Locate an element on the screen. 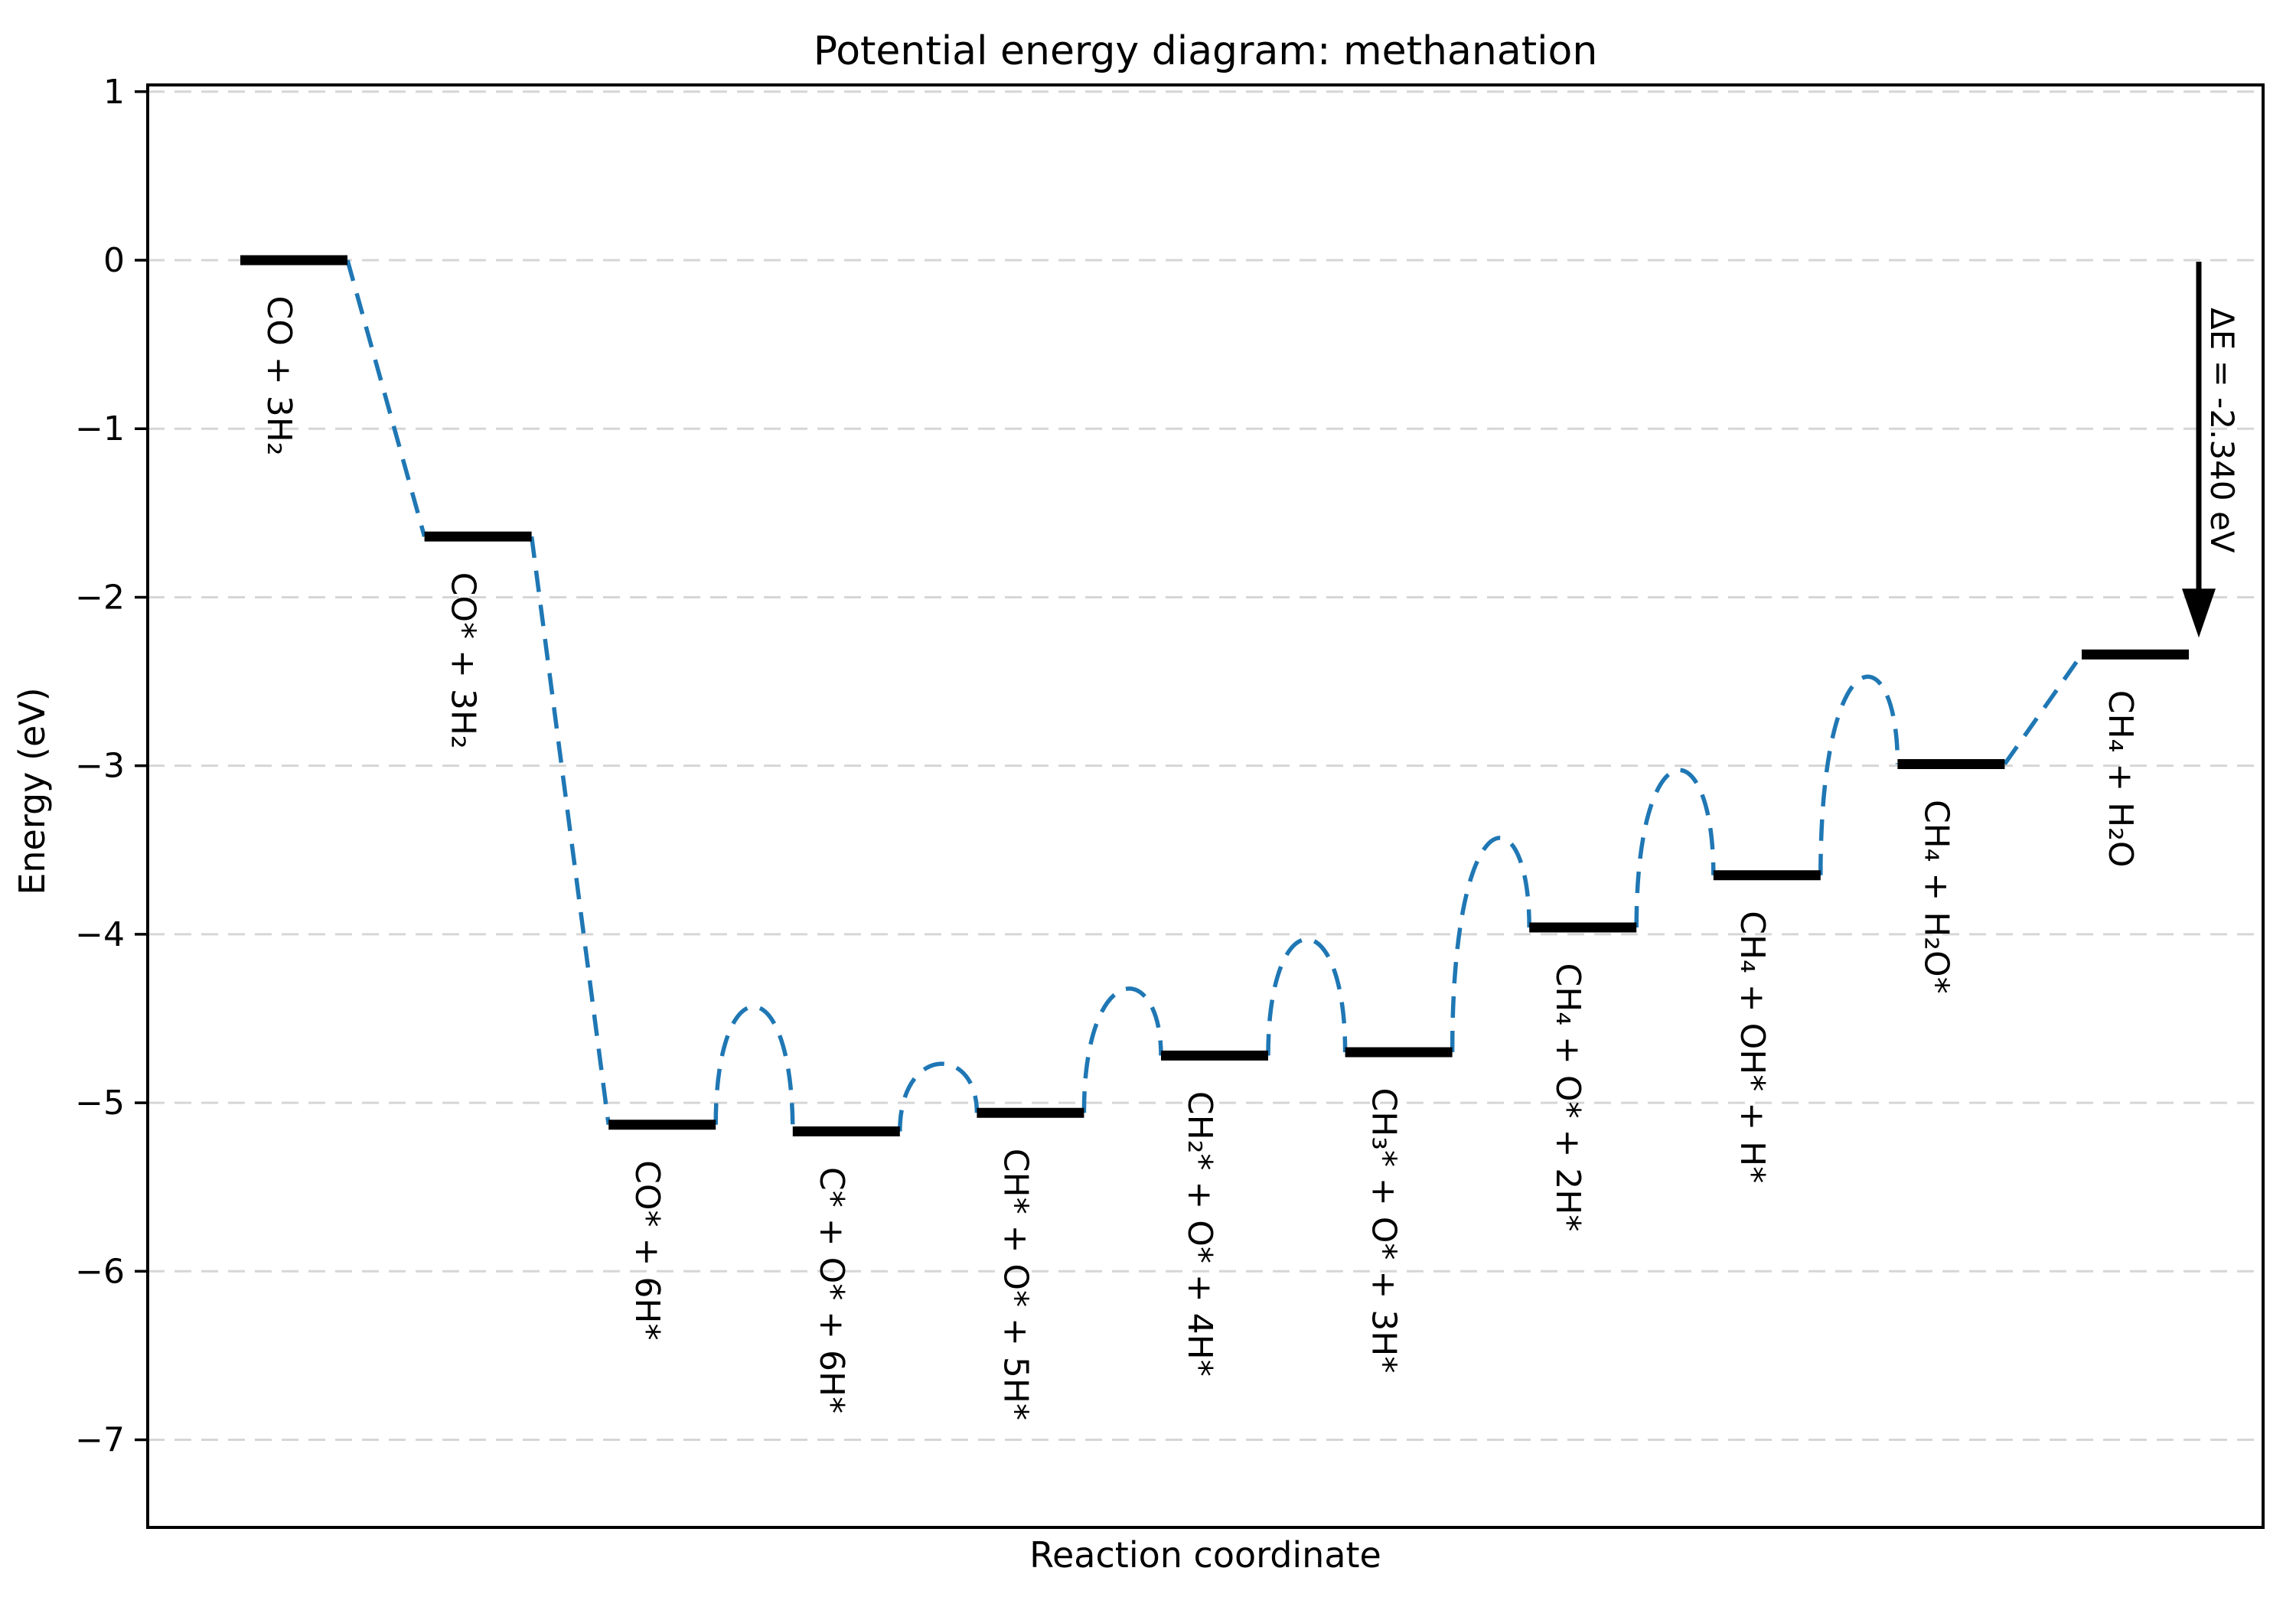 The width and height of the screenshot is (2296, 1607). y-tick-label: −7 is located at coordinates (100, 1439).